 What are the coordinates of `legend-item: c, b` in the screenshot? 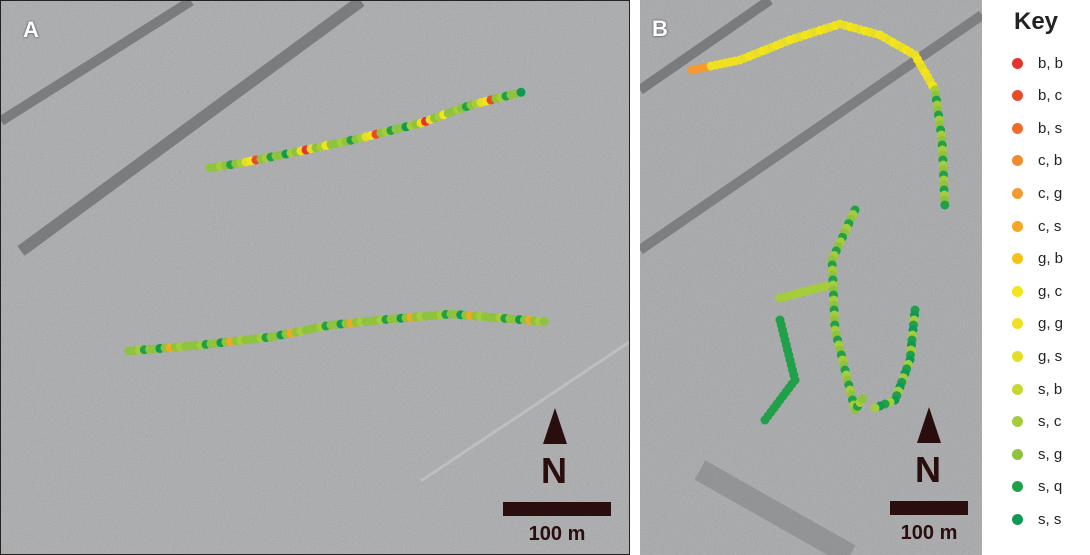 It's located at (1037, 161).